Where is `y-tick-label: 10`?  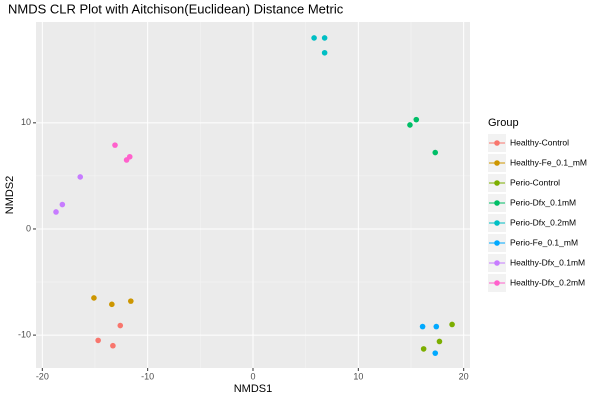 y-tick-label: 10 is located at coordinates (26, 122).